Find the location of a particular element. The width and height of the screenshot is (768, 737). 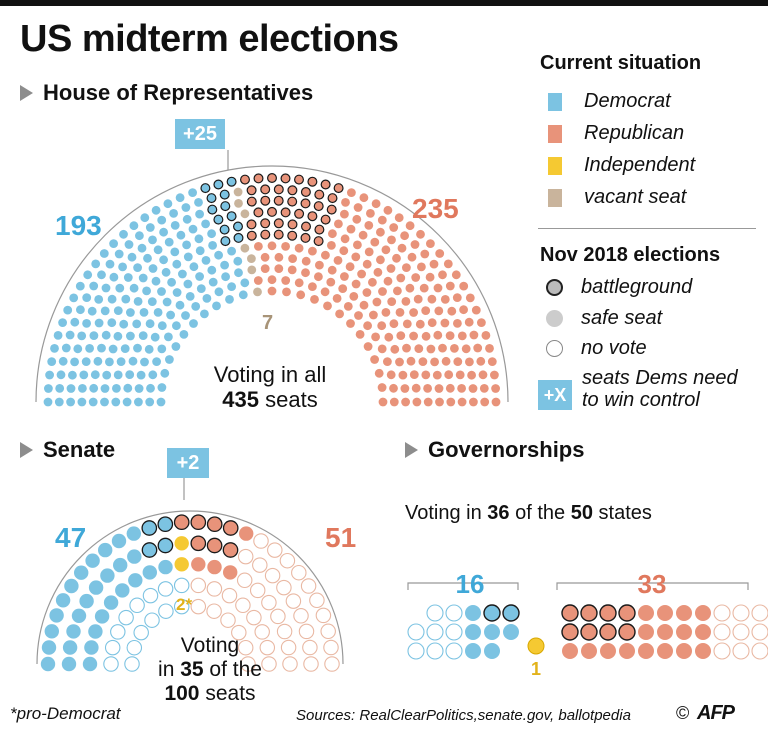

afp-logo: AFP is located at coordinates (716, 713).